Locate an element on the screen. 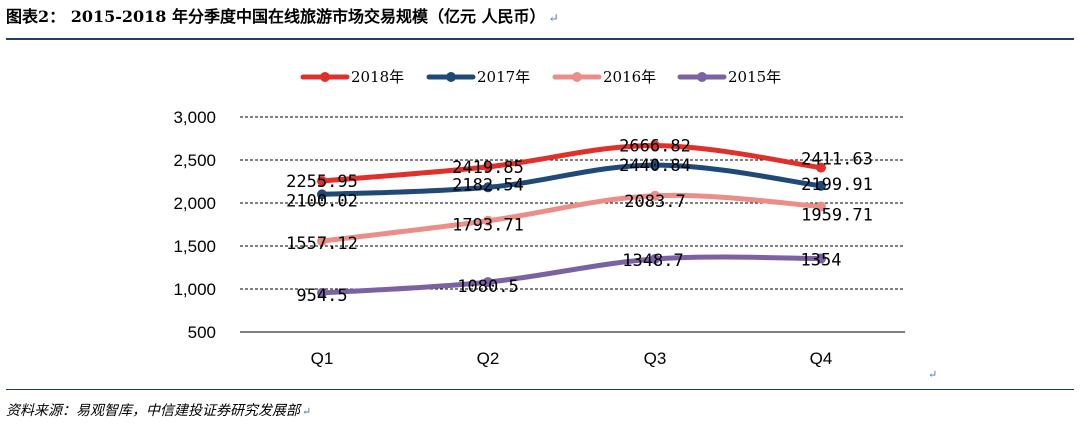 The height and width of the screenshot is (427, 1080). legend-label: 2015年 is located at coordinates (754, 77).